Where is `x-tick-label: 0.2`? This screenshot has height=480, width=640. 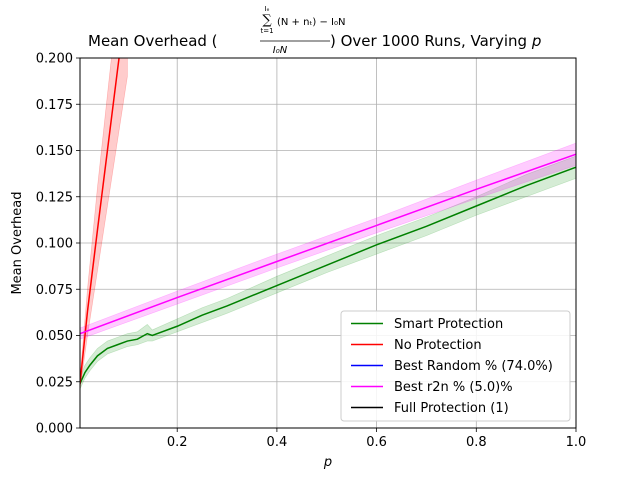
x-tick-label: 0.2 is located at coordinates (177, 442).